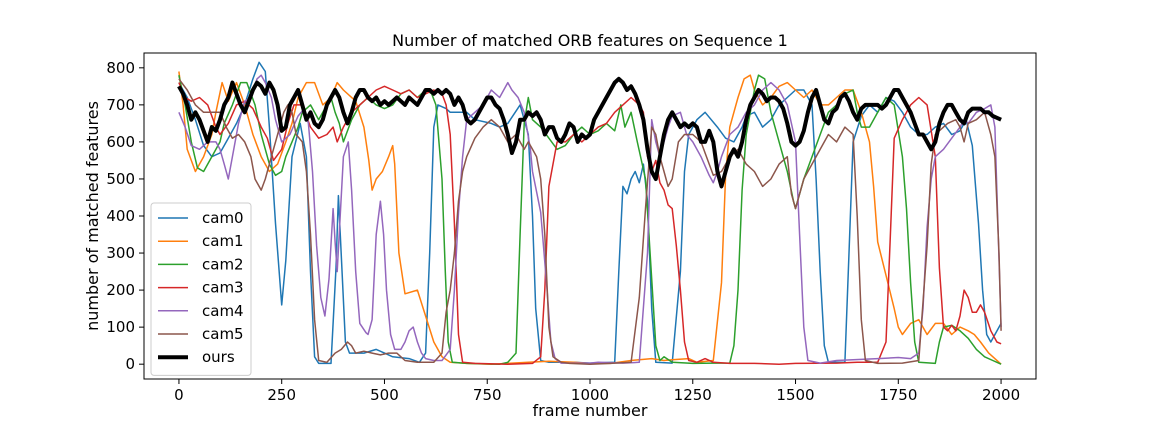  I want to click on legend-box, so click(201, 289).